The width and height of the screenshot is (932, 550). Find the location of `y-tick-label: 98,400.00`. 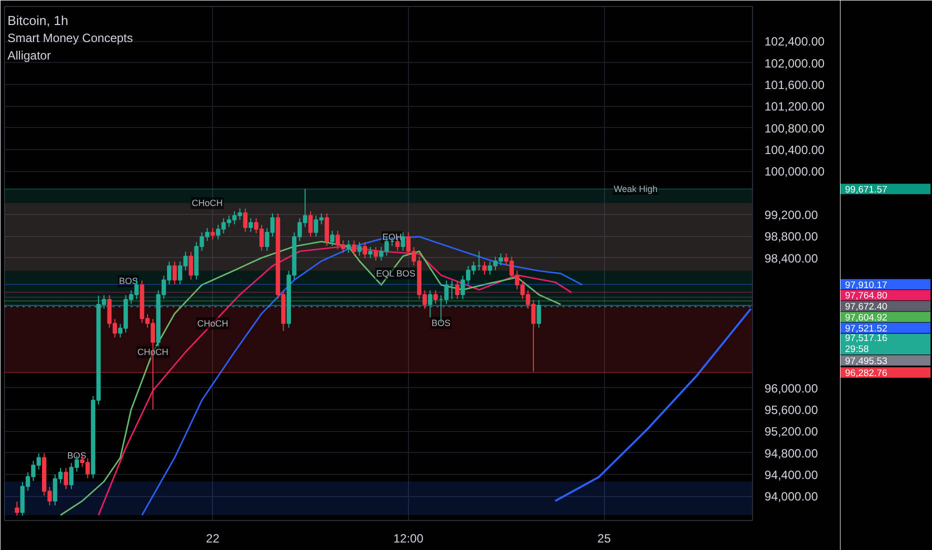

y-tick-label: 98,400.00 is located at coordinates (791, 258).